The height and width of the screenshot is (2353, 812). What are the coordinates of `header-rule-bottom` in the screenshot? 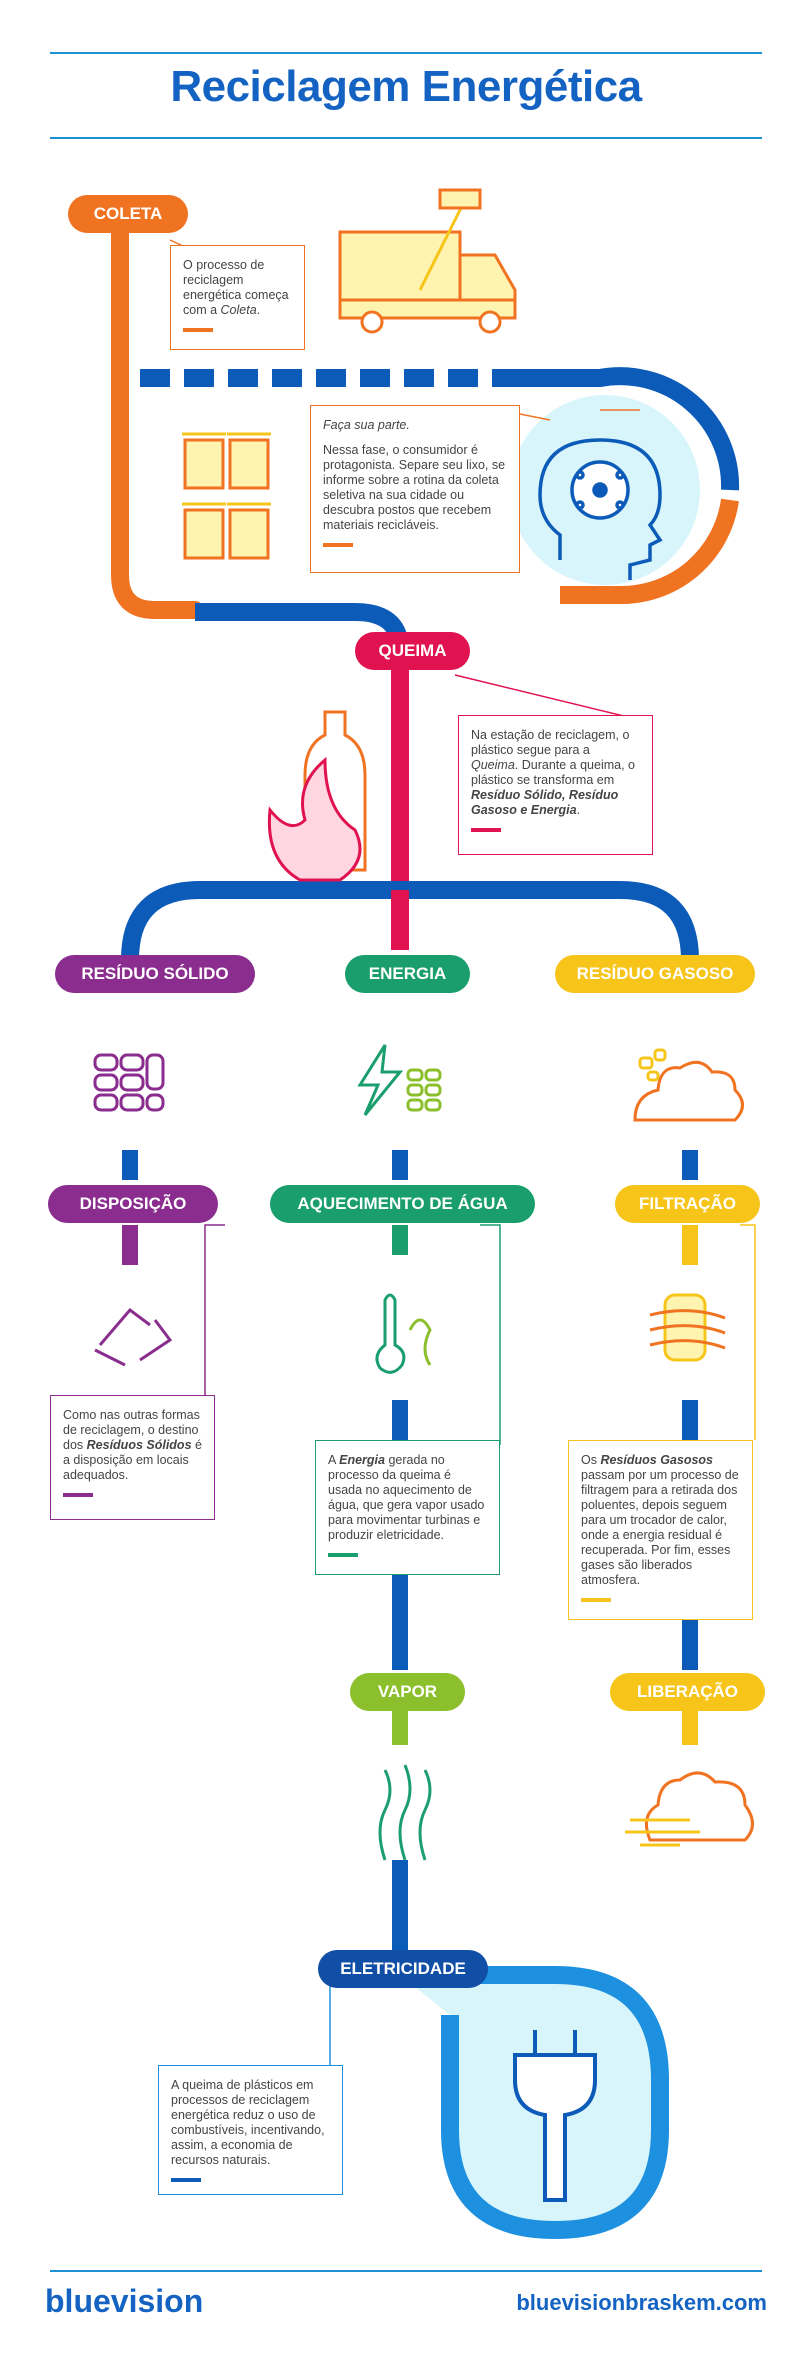 It's located at (406, 138).